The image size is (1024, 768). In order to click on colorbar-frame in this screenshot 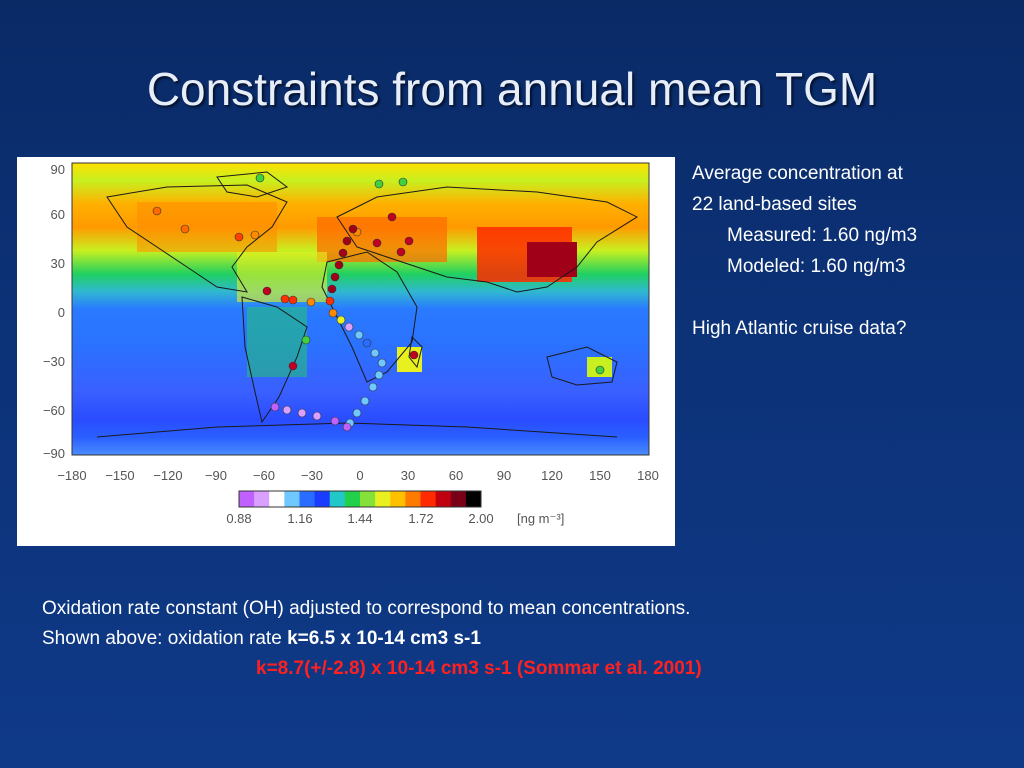, I will do `click(360, 499)`.